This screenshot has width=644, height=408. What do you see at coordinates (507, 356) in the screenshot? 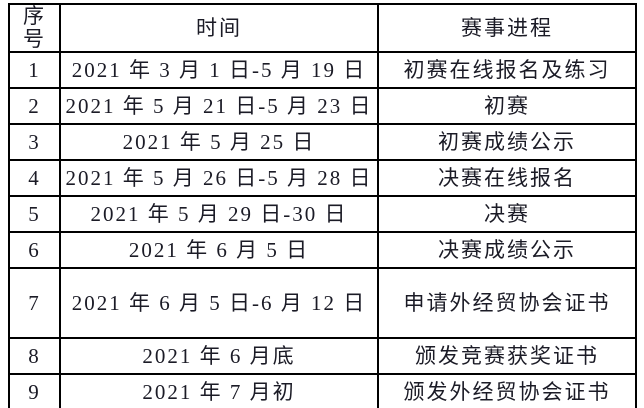
I see `cell-stage: 颁发竞赛获奖证书` at bounding box center [507, 356].